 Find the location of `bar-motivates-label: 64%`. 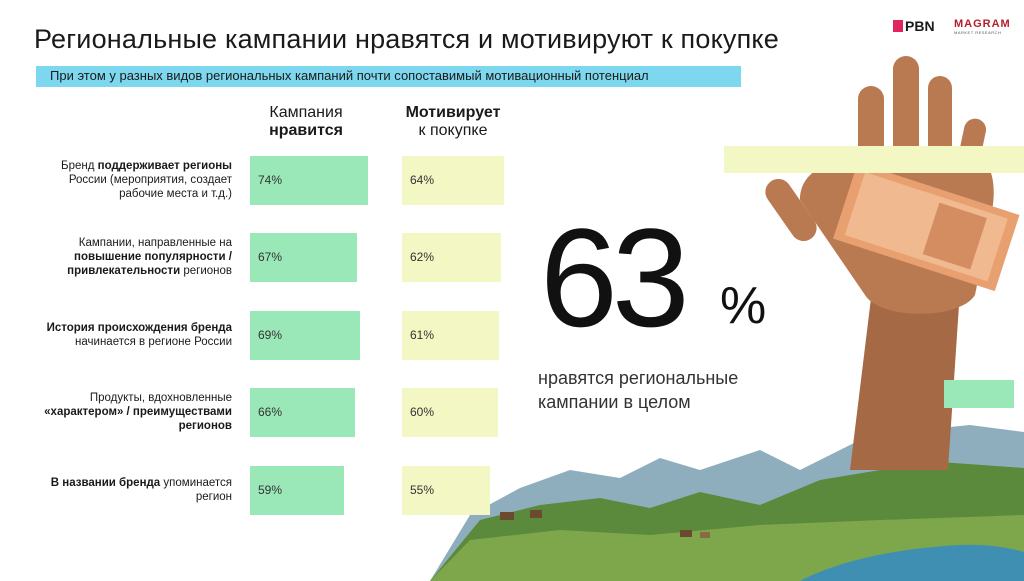

bar-motivates-label: 64% is located at coordinates (422, 180).